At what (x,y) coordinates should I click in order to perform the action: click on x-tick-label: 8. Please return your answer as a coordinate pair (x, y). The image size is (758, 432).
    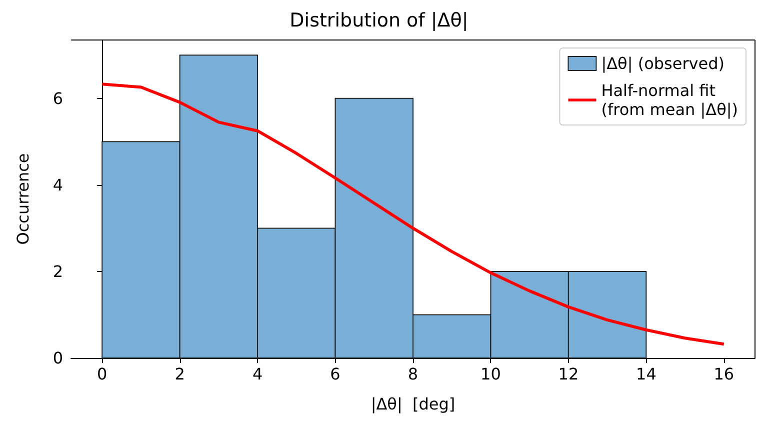
    Looking at the image, I should click on (413, 374).